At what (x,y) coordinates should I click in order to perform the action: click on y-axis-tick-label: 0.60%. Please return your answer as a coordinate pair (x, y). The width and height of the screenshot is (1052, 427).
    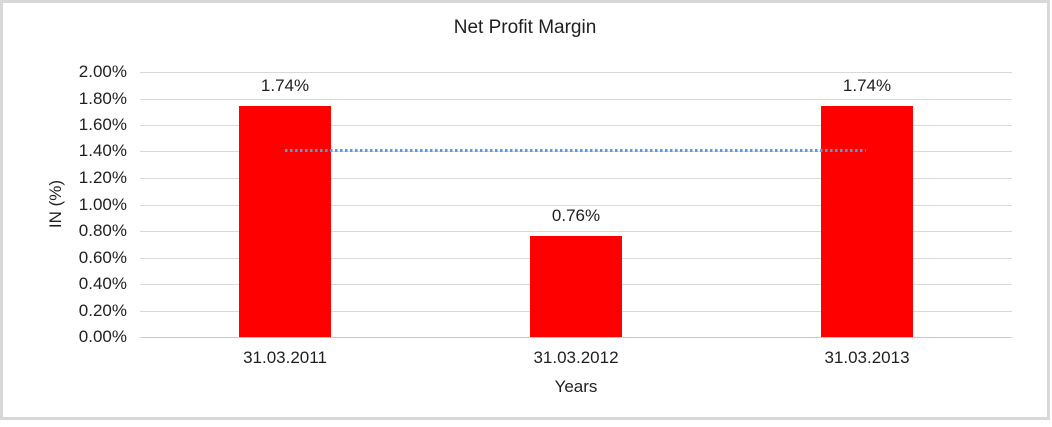
    Looking at the image, I should click on (102, 257).